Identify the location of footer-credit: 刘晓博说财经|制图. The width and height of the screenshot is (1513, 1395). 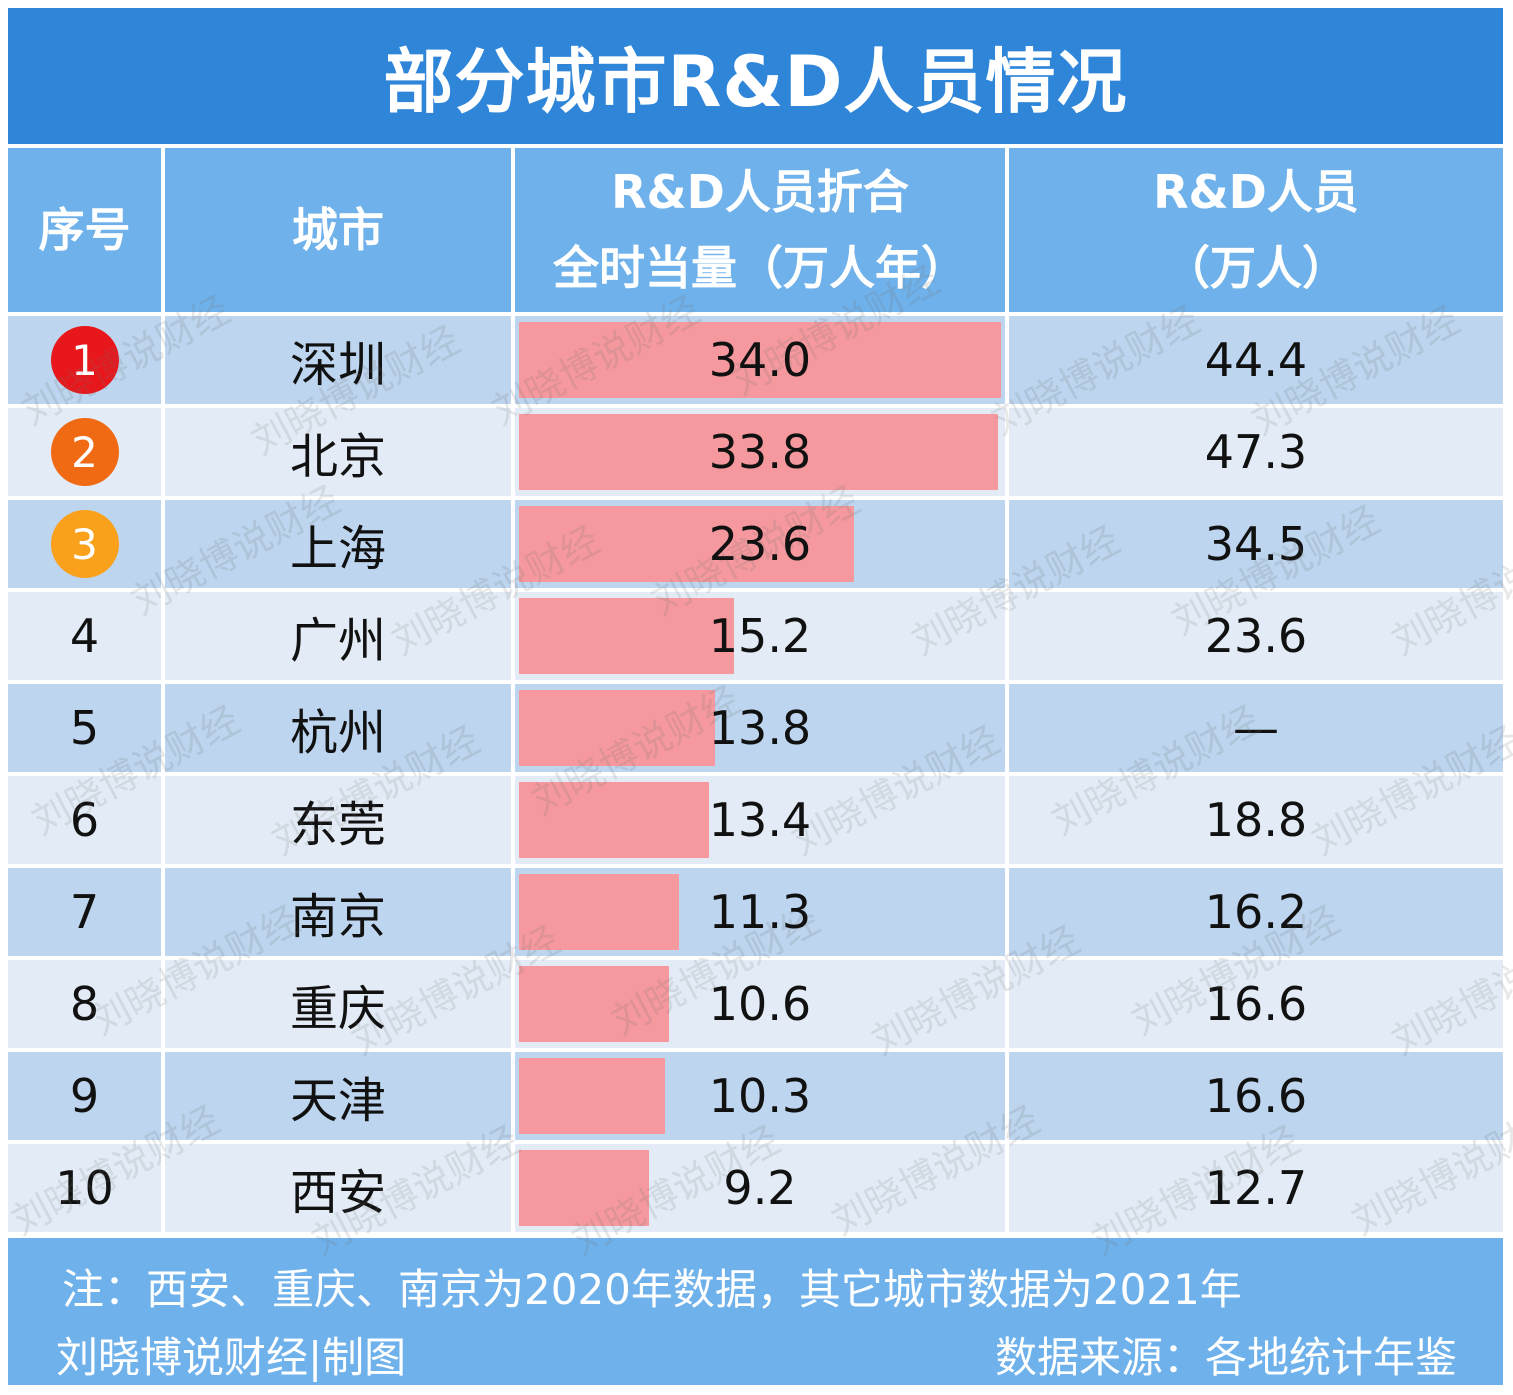
(231, 1357).